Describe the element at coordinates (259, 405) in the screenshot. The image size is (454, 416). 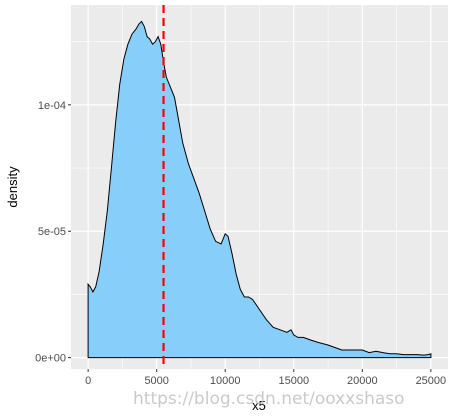
I see `x-axis-title: x5` at that location.